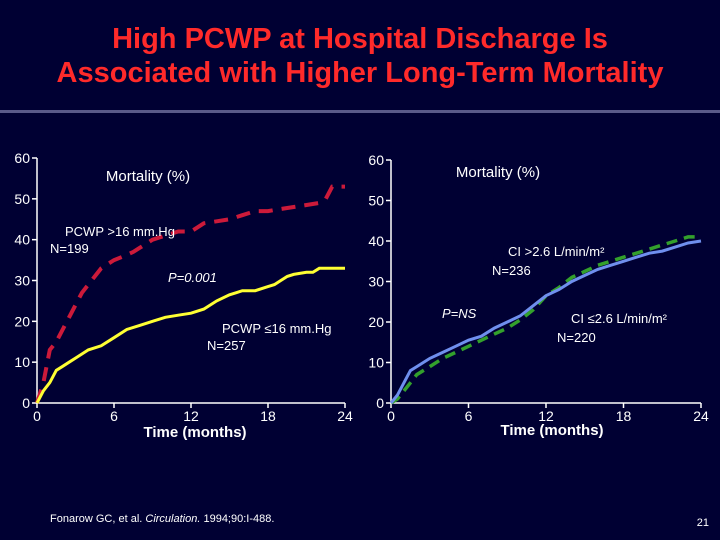 Image resolution: width=720 pixels, height=540 pixels. What do you see at coordinates (624, 416) in the screenshot?
I see `right-x-tick-label: 18` at bounding box center [624, 416].